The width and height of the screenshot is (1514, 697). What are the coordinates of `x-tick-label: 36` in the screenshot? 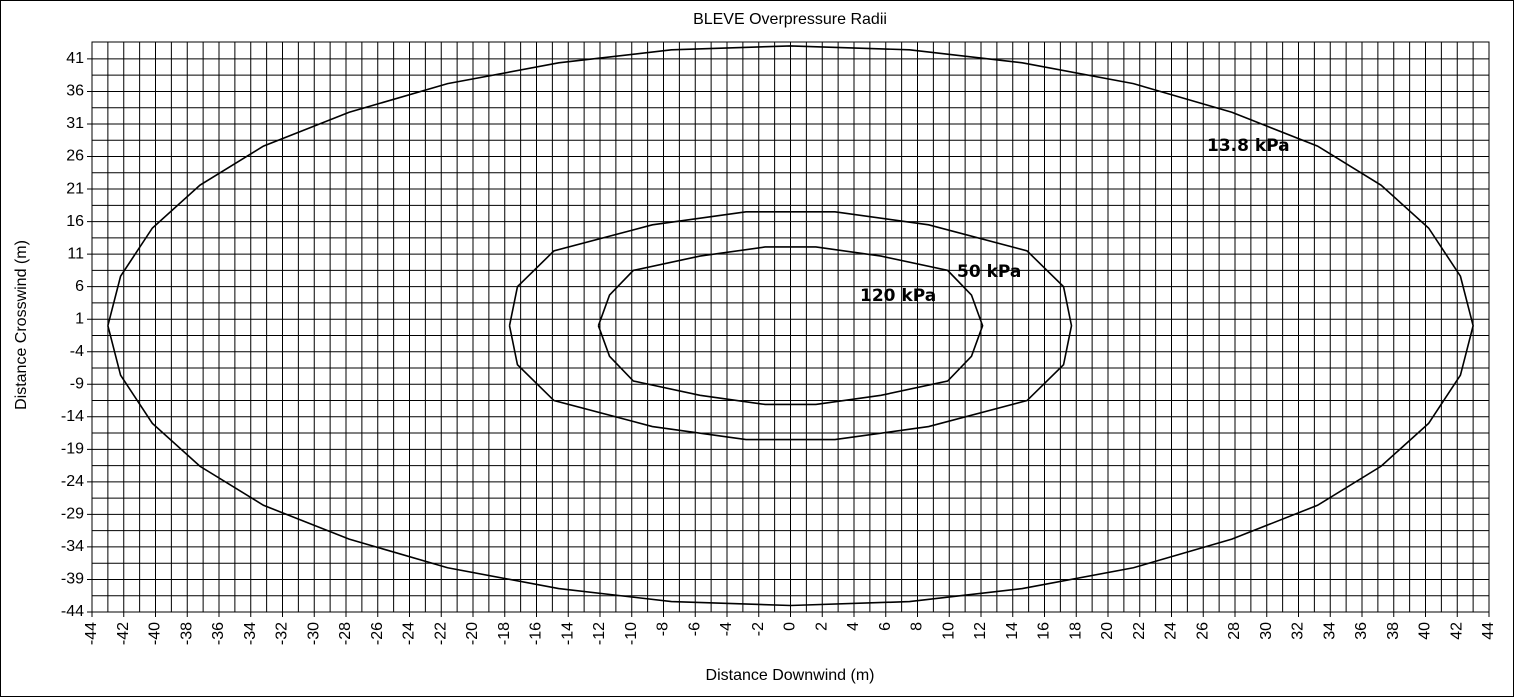 It's located at (1361, 631).